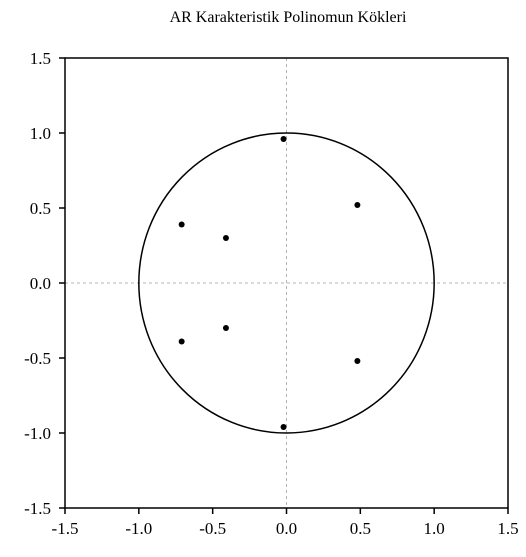 This screenshot has width=526, height=557. I want to click on y-tick-label: 0.0, so click(40, 283).